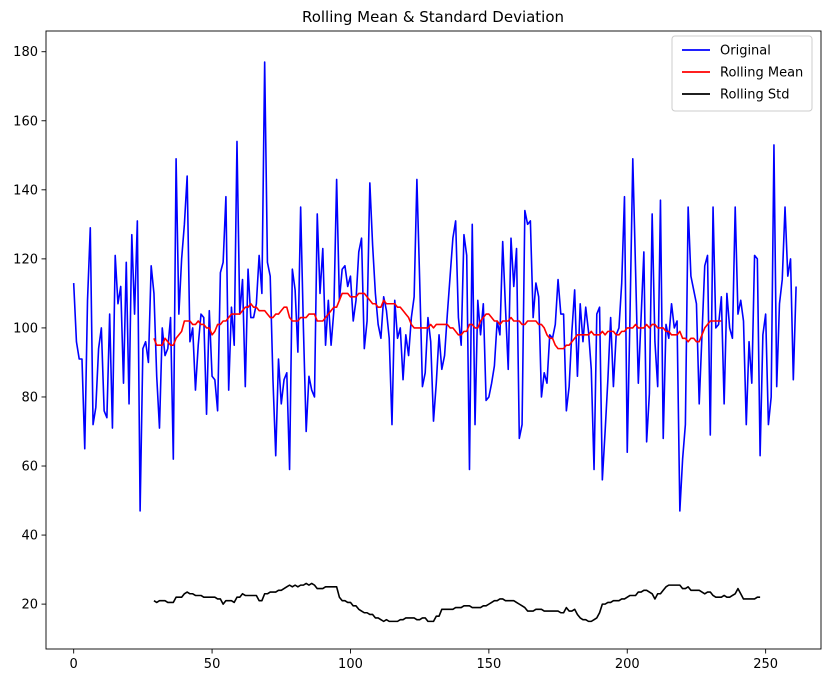 The image size is (831, 680). I want to click on x-tick-label: 0, so click(74, 664).